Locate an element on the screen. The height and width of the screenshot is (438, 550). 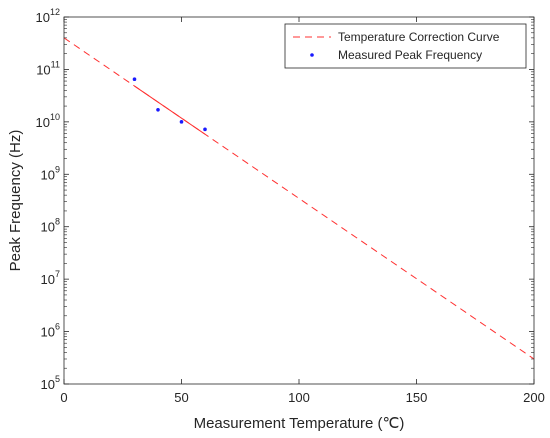
x-tick-label: 100 is located at coordinates (299, 397).